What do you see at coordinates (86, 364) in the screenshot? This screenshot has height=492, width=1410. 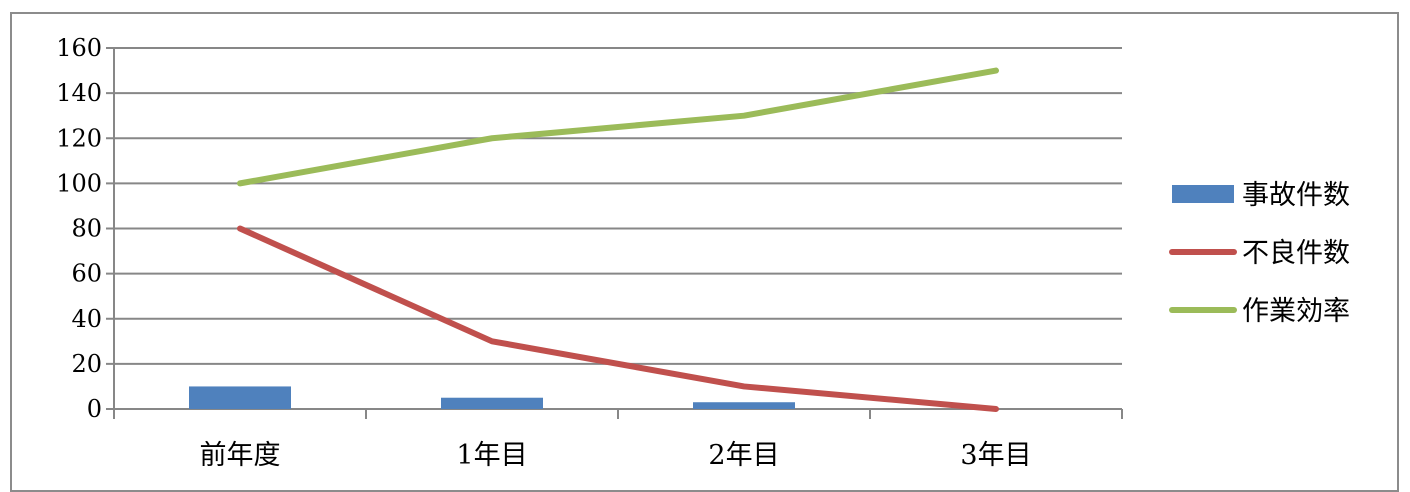 I see `y-tick-label: 20` at bounding box center [86, 364].